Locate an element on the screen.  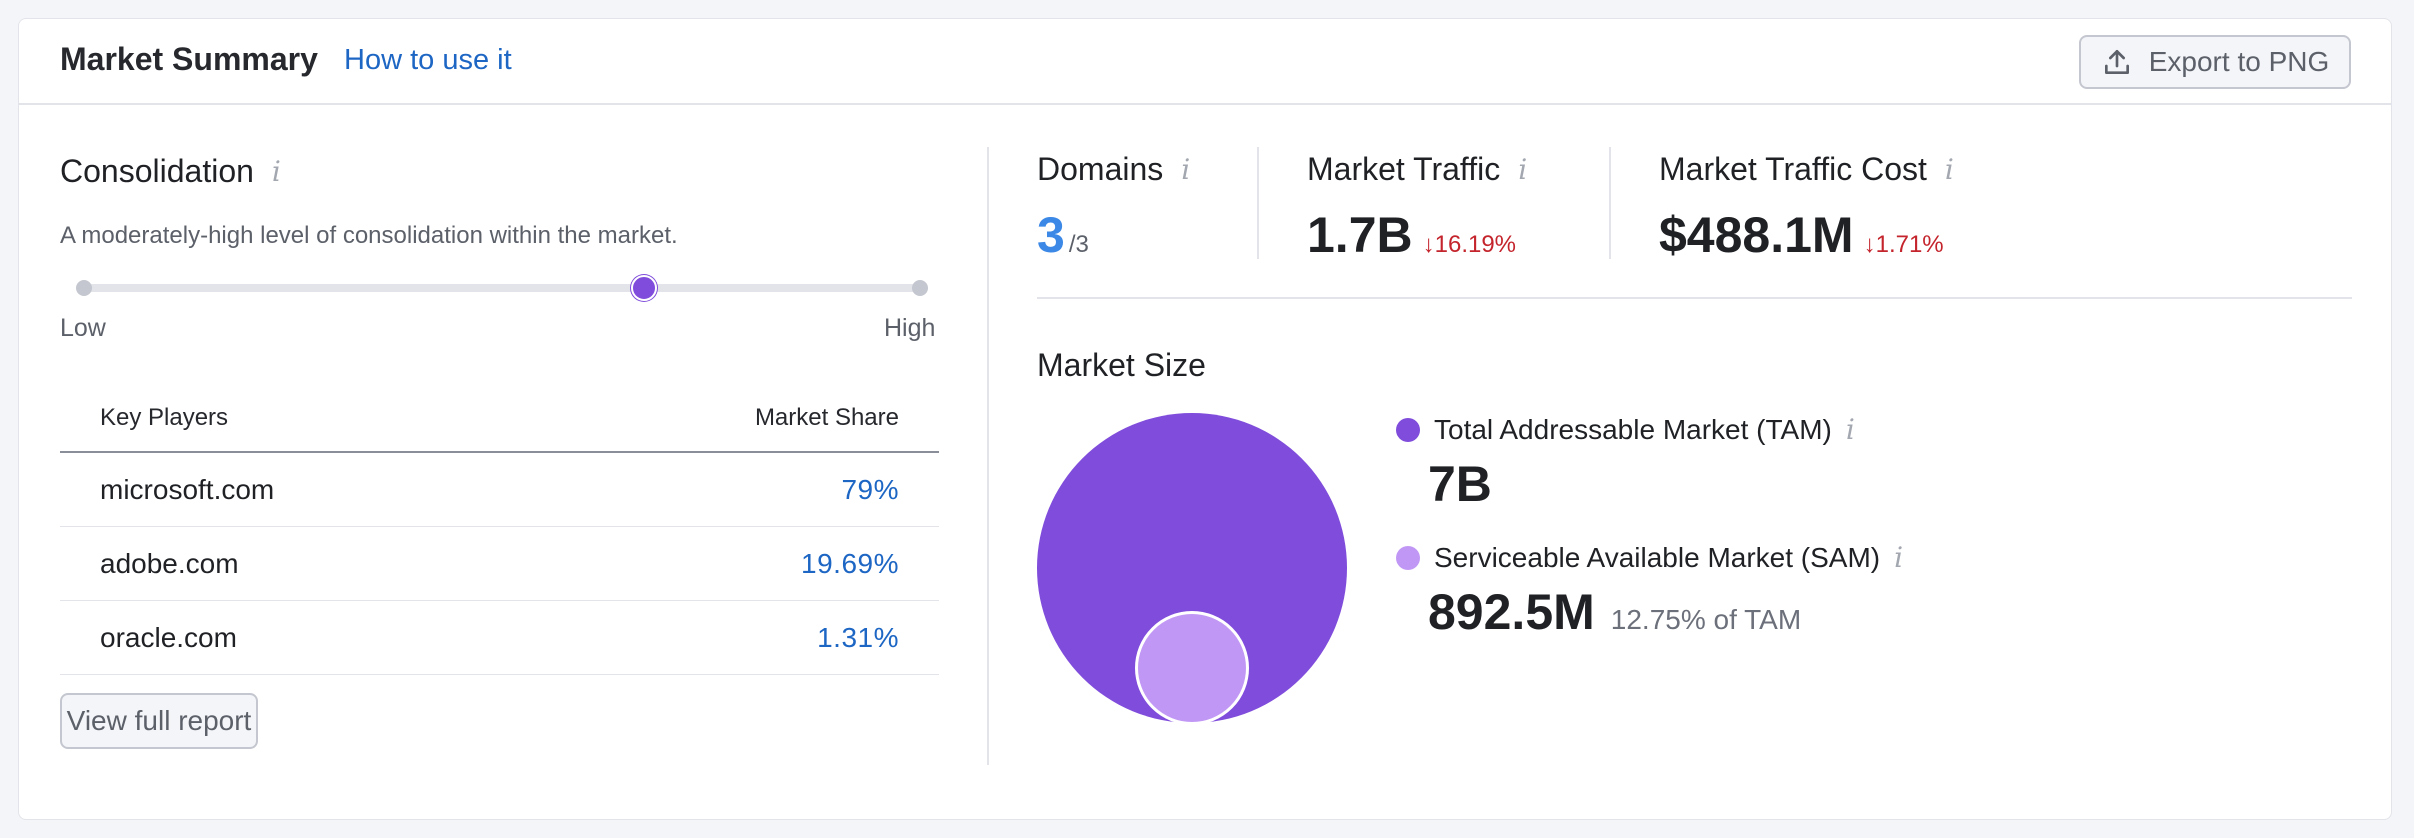
sam-label: Serviceable Available Market (SAM) is located at coordinates (1657, 557).